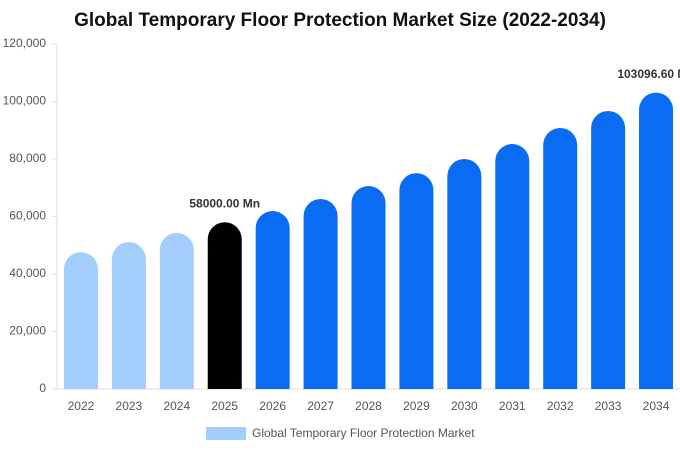 The image size is (680, 450). I want to click on data-label: 103096.60 Mn, so click(648, 74).